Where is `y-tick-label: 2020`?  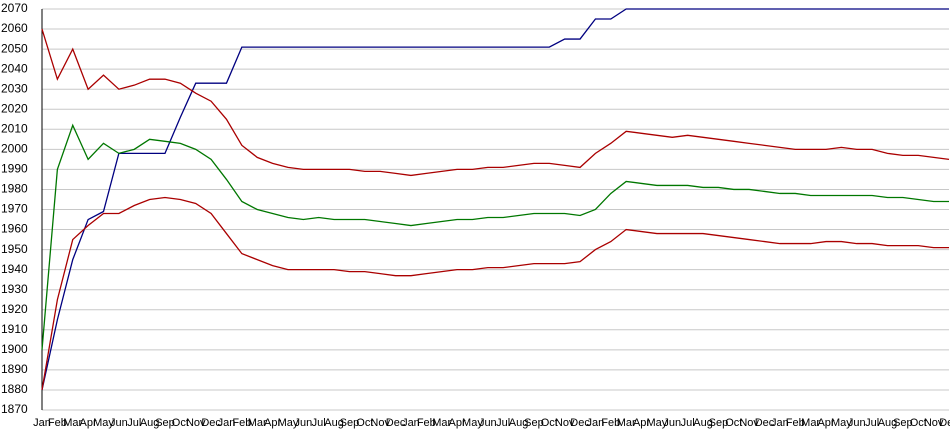
y-tick-label: 2020 is located at coordinates (14, 108).